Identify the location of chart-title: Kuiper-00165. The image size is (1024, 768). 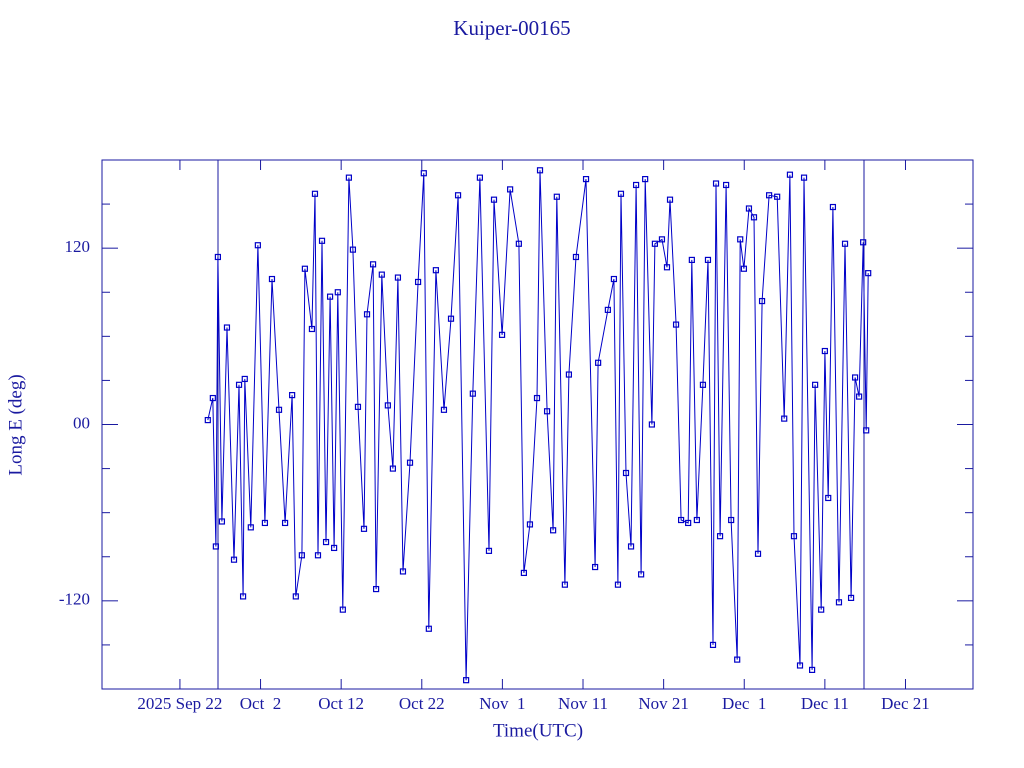
(511, 28).